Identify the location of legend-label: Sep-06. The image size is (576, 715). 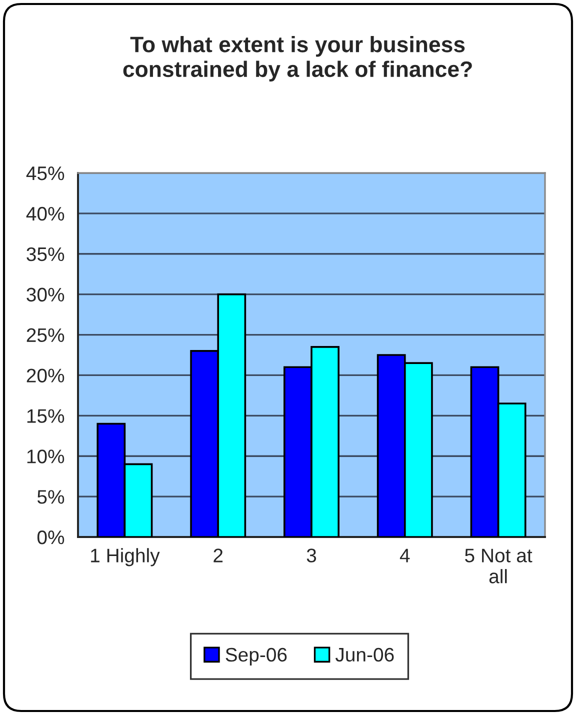
(256, 657).